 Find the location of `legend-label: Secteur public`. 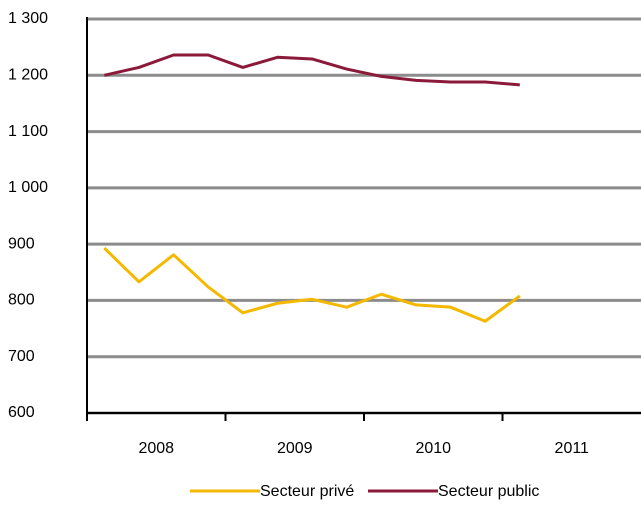

legend-label: Secteur public is located at coordinates (488, 491).